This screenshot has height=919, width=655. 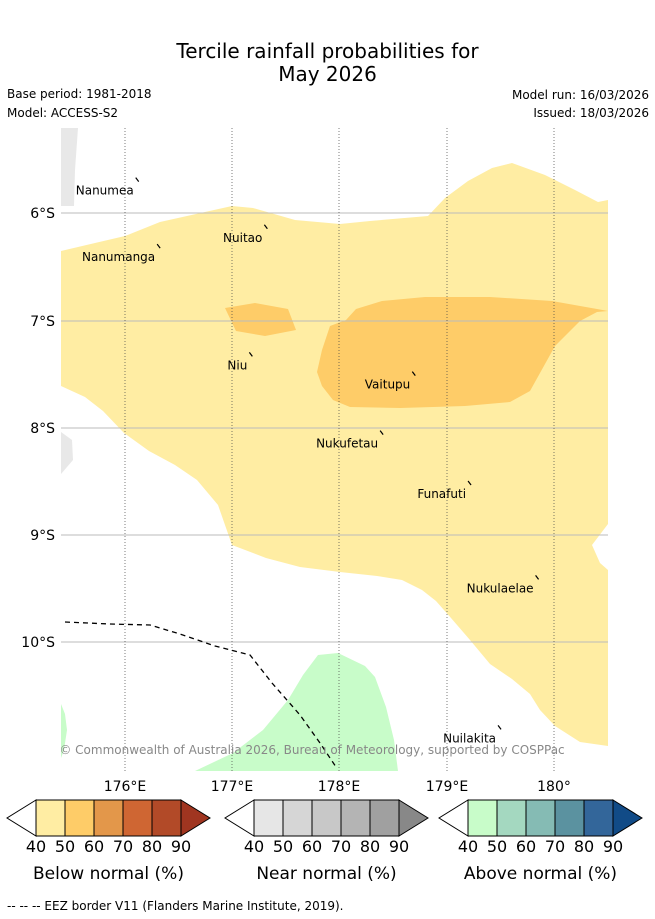 What do you see at coordinates (554, 787) in the screenshot?
I see `lon-label-180: 180°` at bounding box center [554, 787].